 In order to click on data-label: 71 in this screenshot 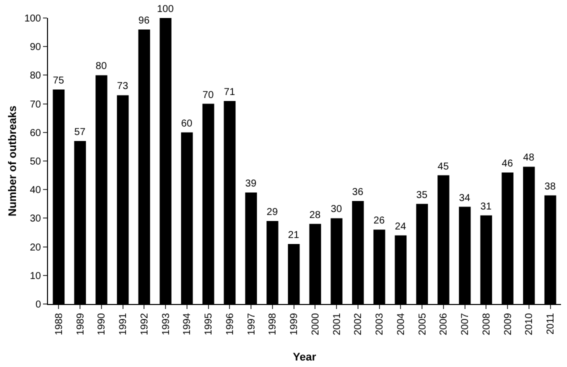, I will do `click(230, 92)`.